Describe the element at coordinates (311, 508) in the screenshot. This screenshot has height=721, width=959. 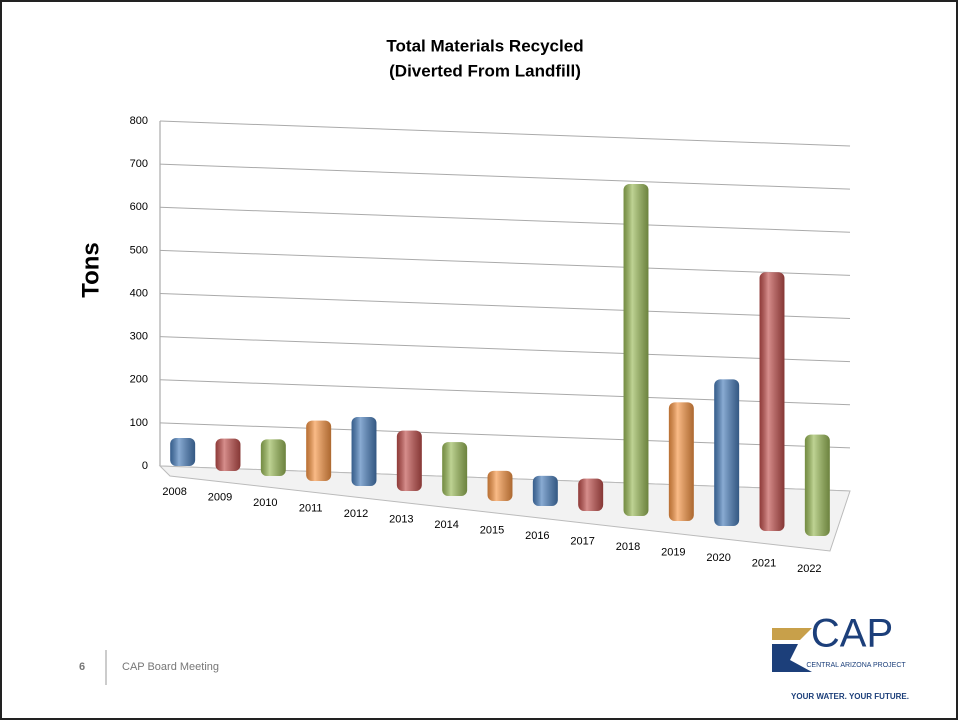
I see `x-tick-label: 2011` at that location.